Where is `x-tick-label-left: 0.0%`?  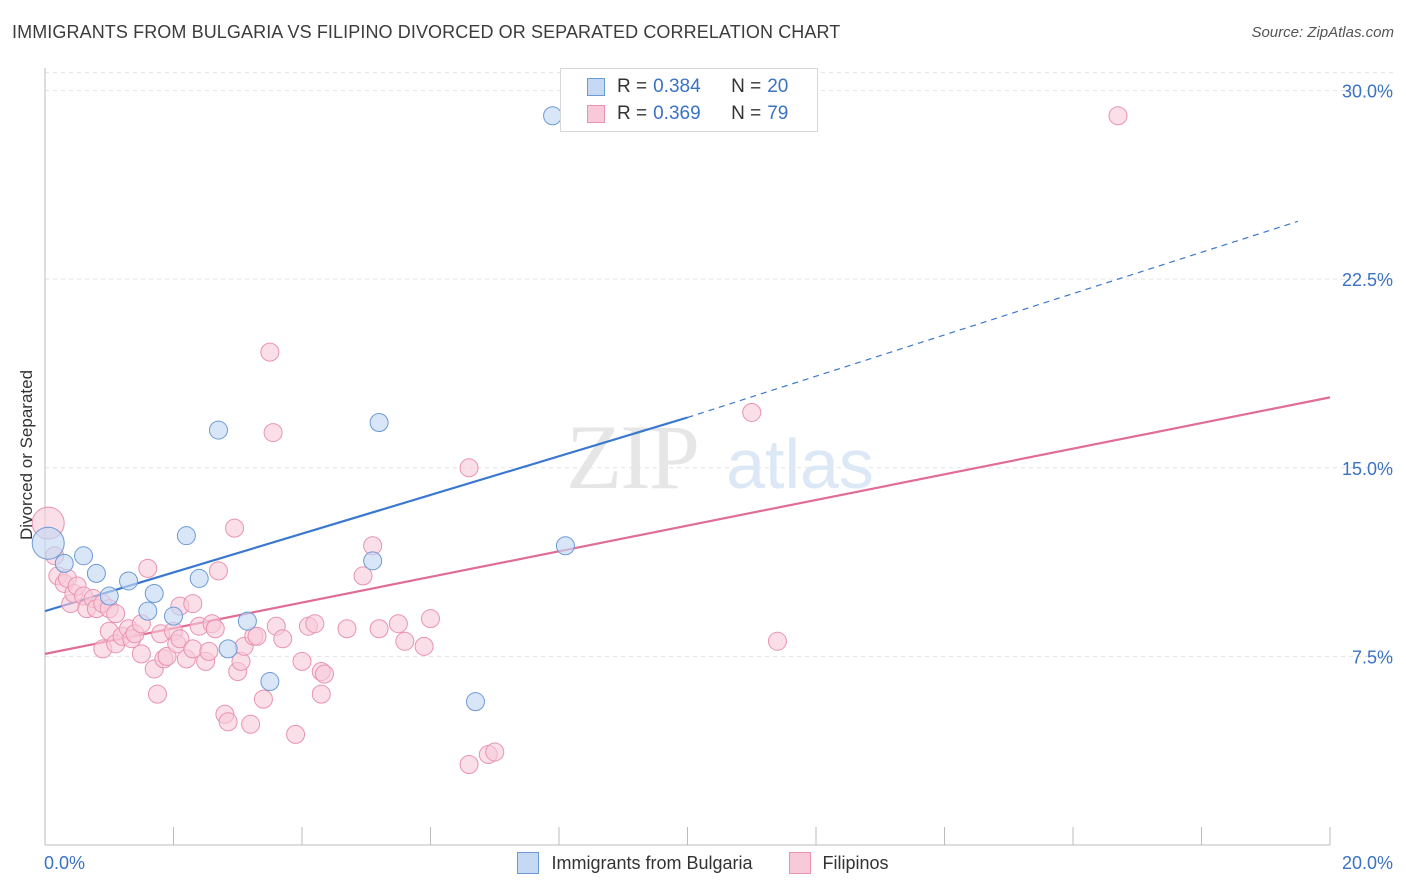 x-tick-label-left: 0.0% is located at coordinates (64, 863).